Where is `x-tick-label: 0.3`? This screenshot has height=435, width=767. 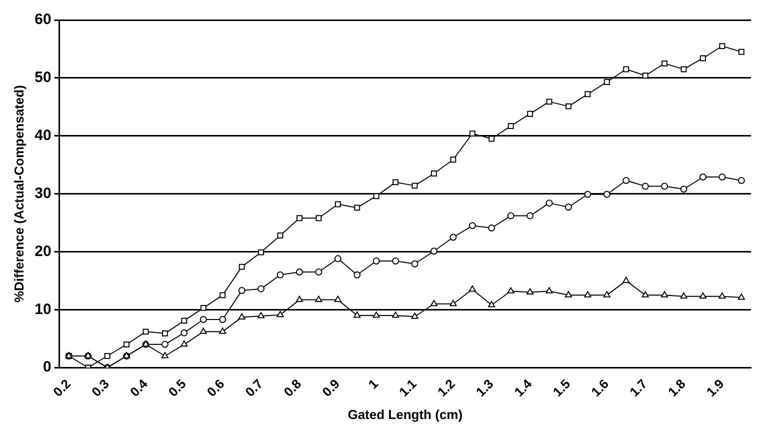
x-tick-label: 0.3 is located at coordinates (100, 388).